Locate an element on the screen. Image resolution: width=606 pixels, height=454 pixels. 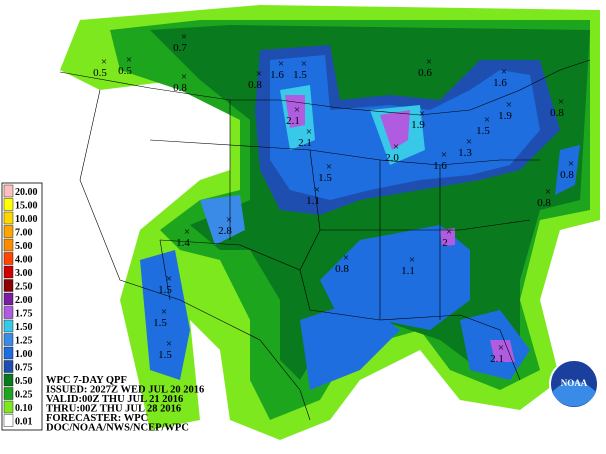
noaa-logo: NOAA is located at coordinates (574, 384).